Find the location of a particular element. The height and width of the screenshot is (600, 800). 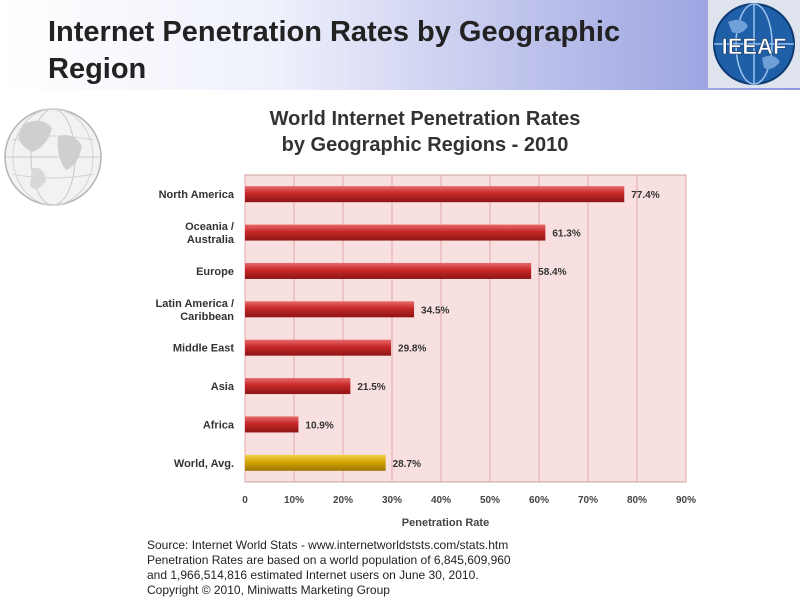

x-tick-label: 40% is located at coordinates (441, 500).